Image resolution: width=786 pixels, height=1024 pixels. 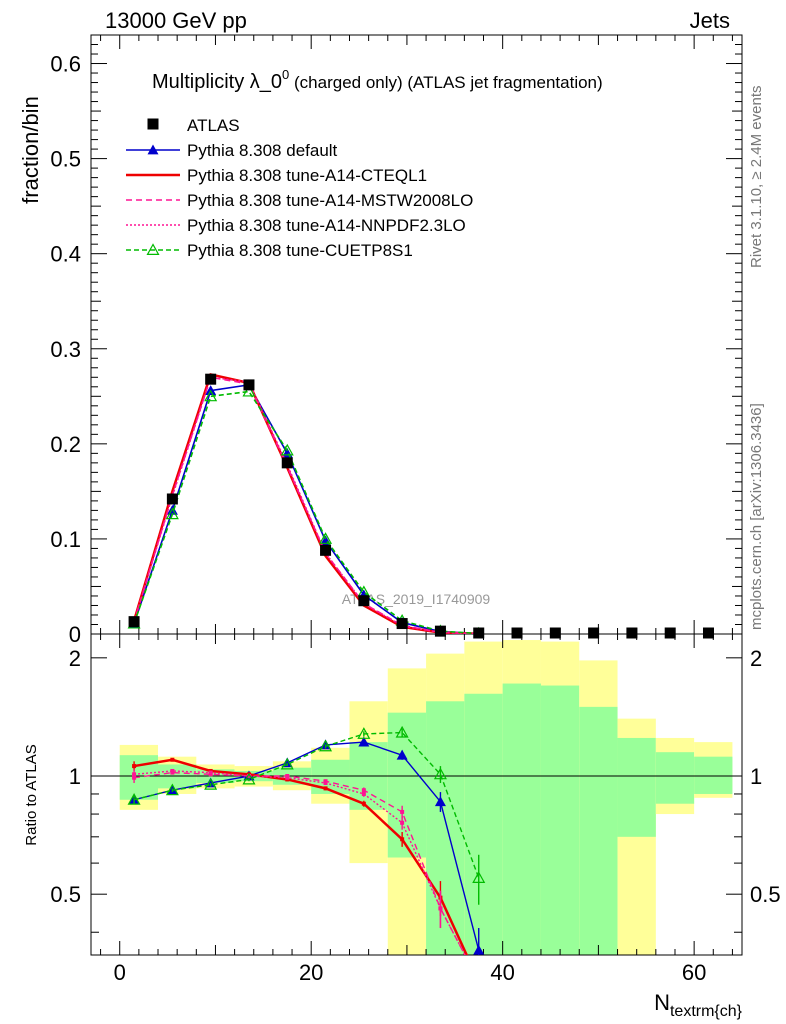 I want to click on legend-label-cuetp8s1: Pythia 8.308 tune-CUETP8S1, so click(x=300, y=250).